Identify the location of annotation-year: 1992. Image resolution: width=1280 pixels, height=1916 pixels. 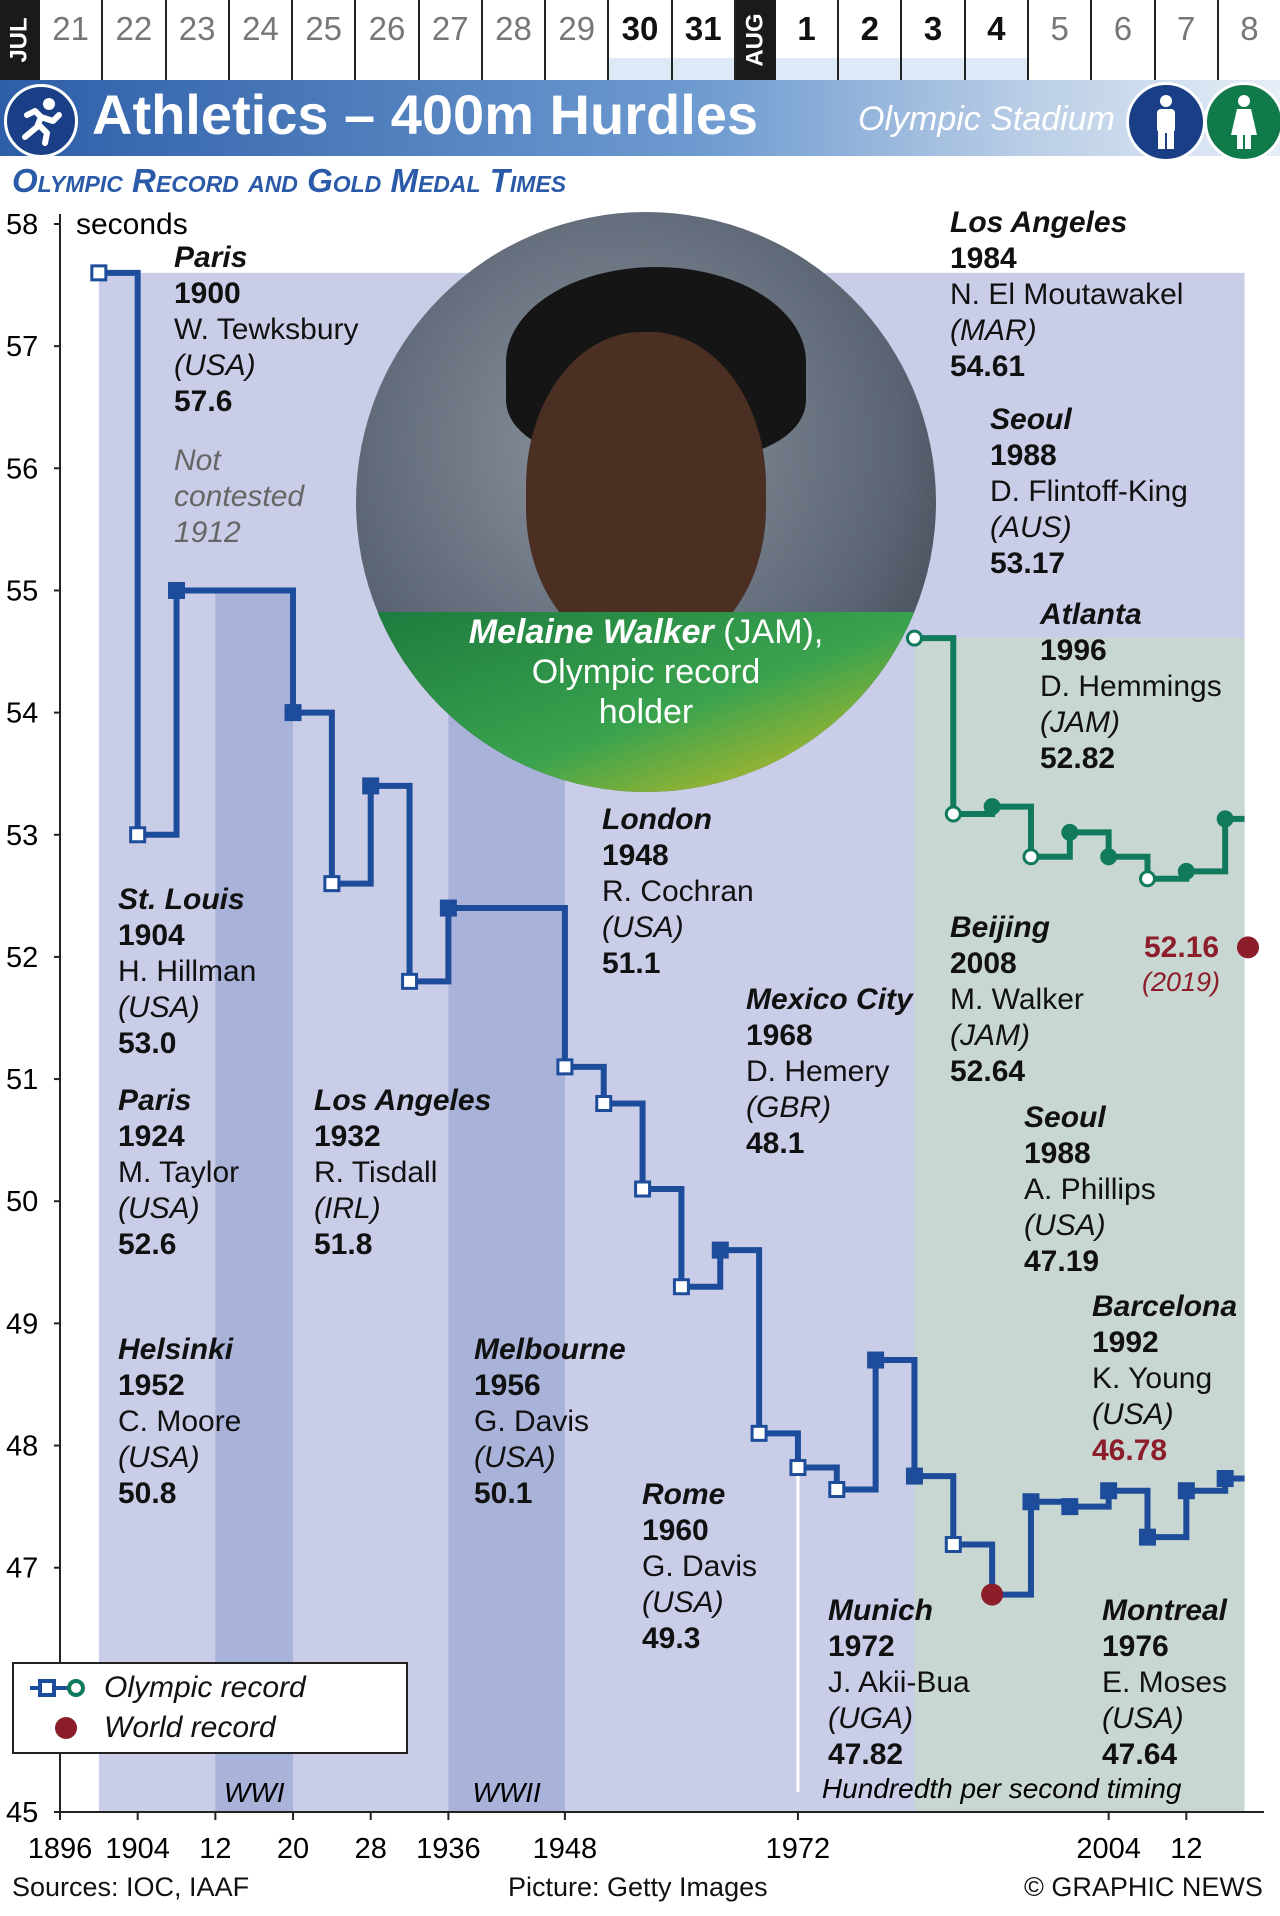
(1125, 1342).